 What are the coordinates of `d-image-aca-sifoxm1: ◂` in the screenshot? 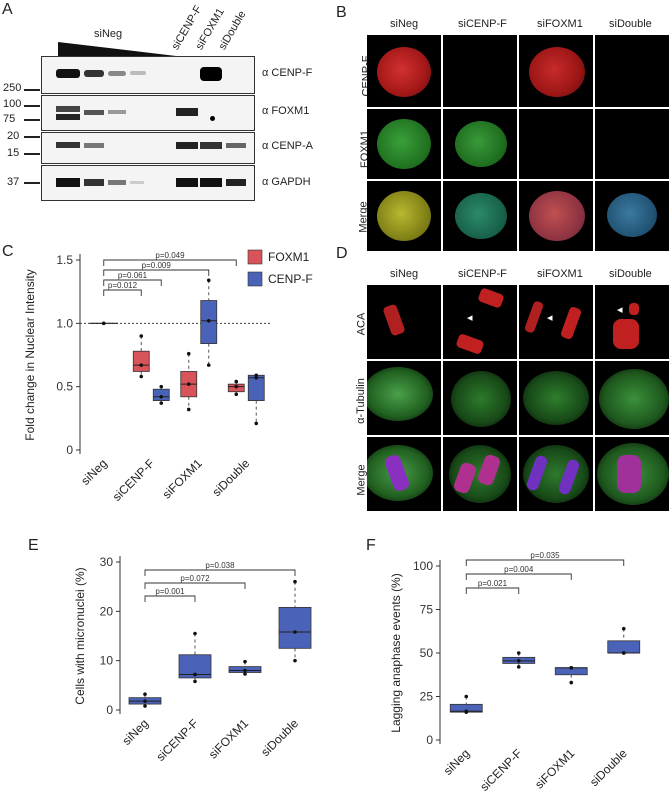 It's located at (556, 322).